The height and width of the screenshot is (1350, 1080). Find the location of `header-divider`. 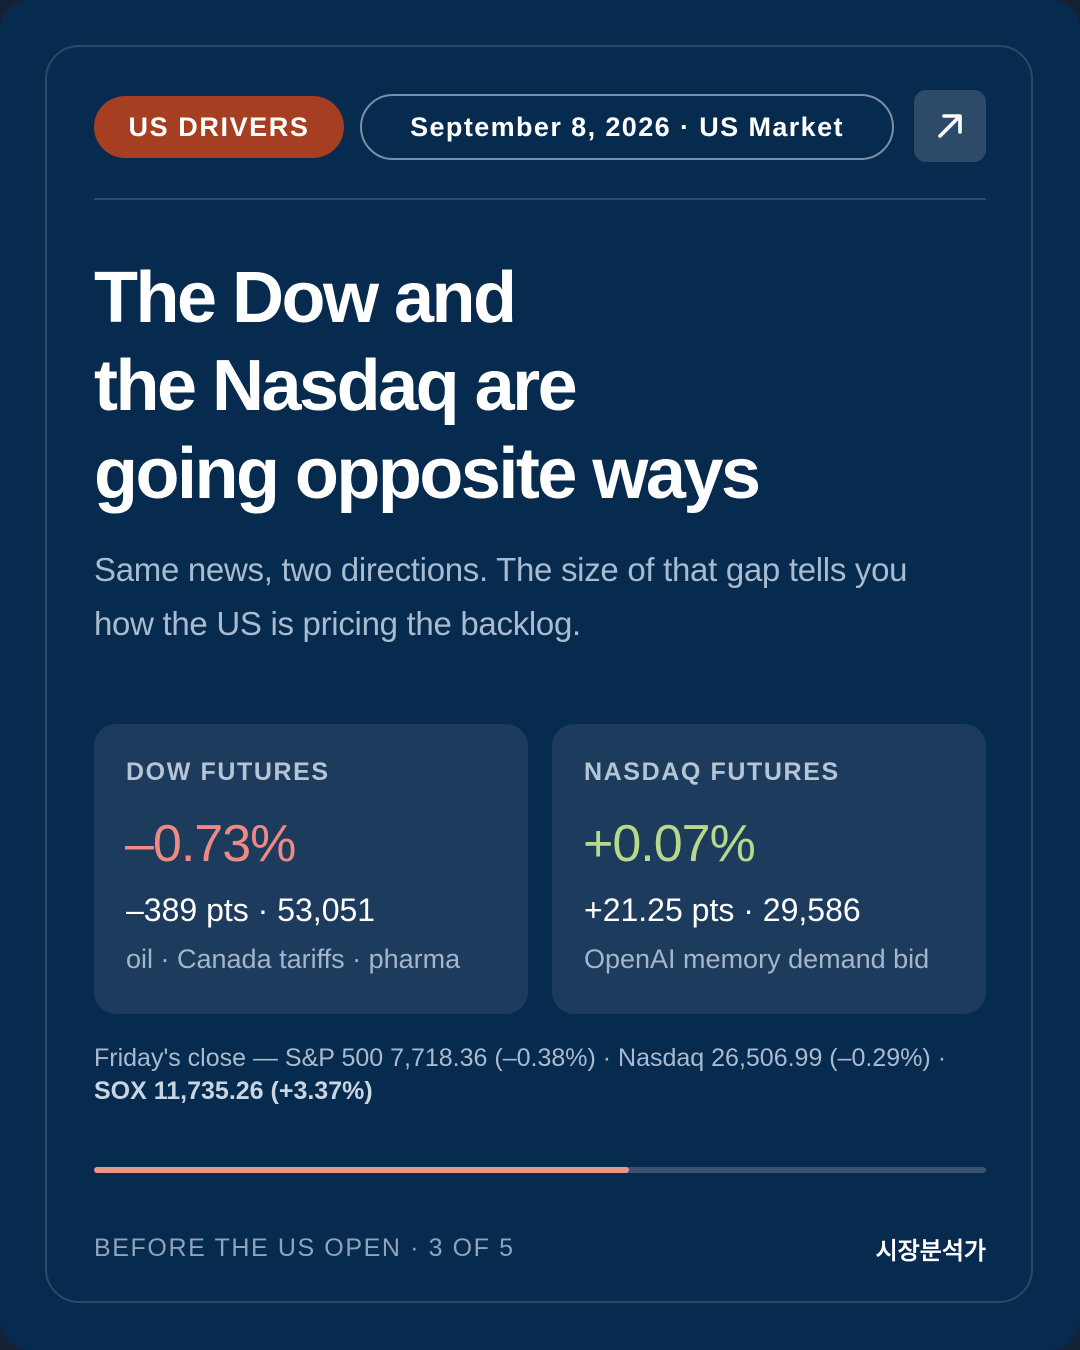

header-divider is located at coordinates (540, 199).